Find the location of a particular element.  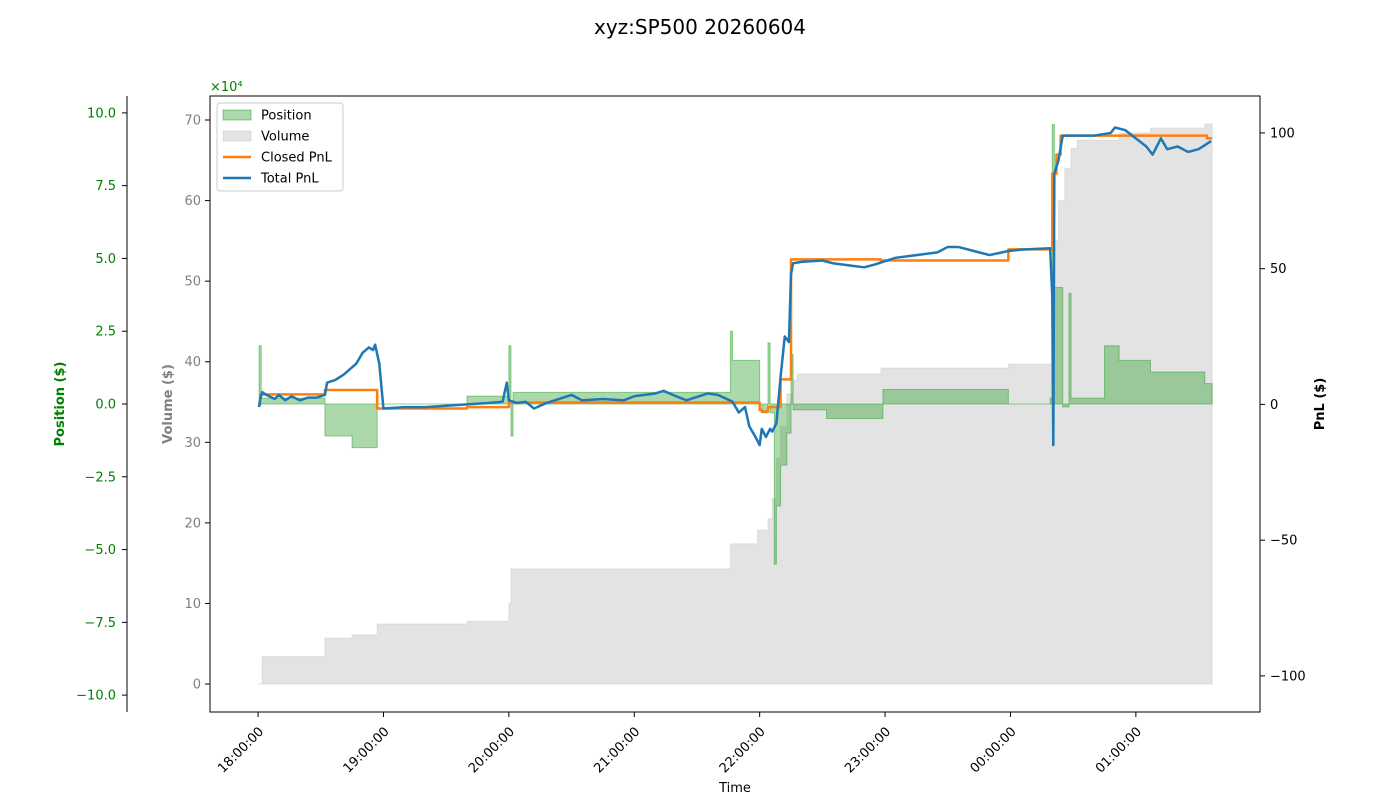

y-tick-label: 20 is located at coordinates (192, 523).